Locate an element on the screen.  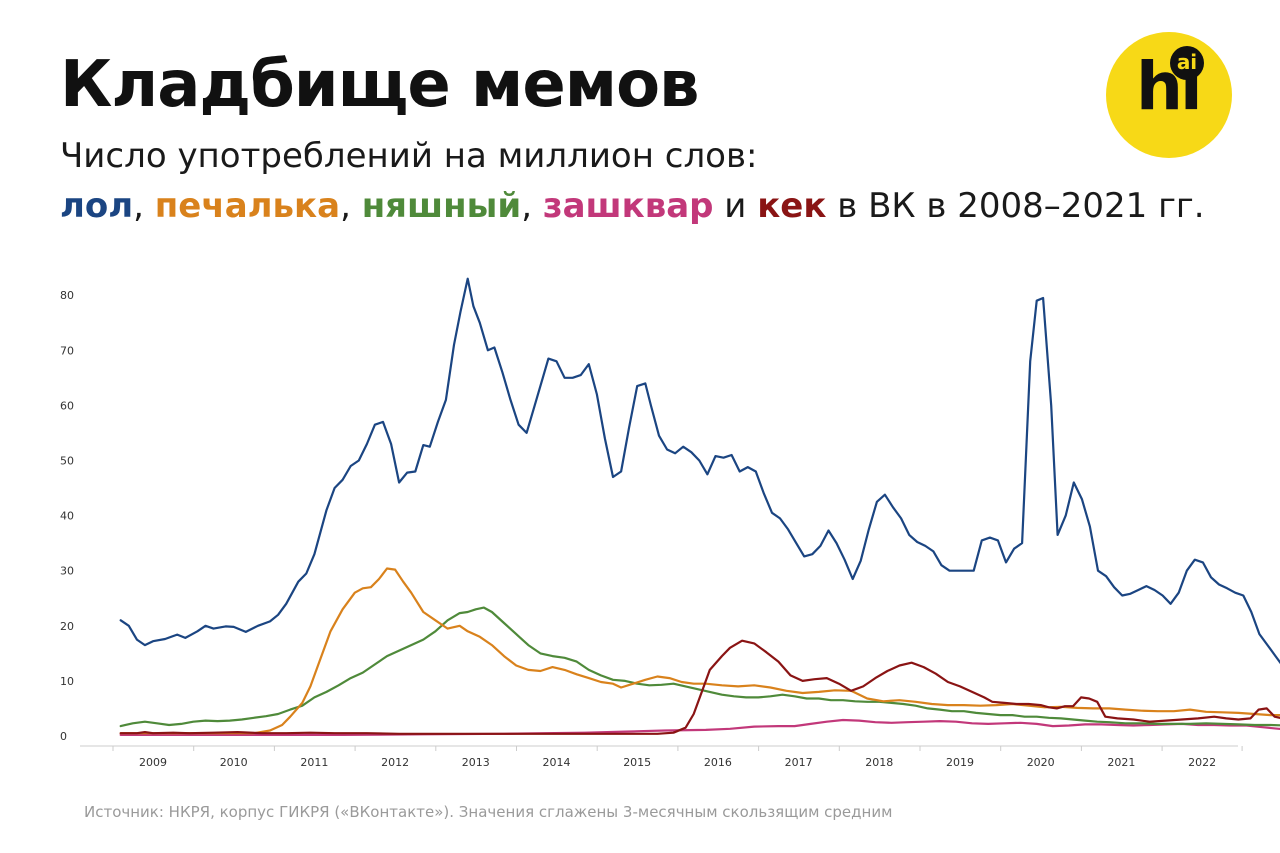
x-tick-label: 2010 is located at coordinates (234, 762).